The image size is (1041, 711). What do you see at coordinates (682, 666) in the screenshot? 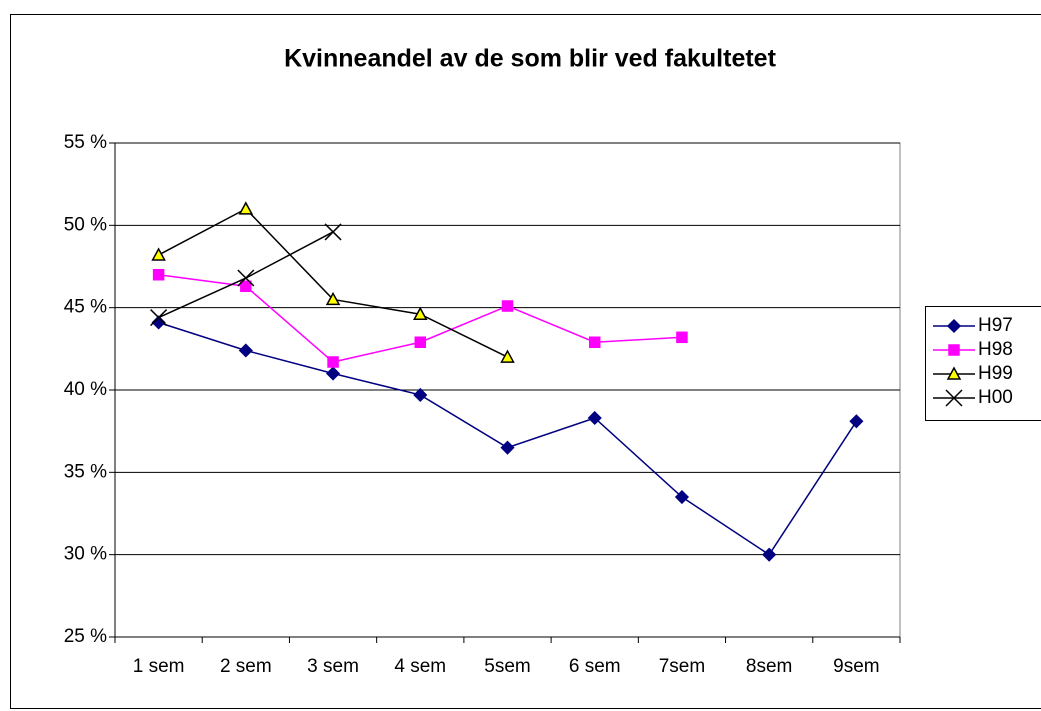
I see `x-tick-label: 7sem` at bounding box center [682, 666].